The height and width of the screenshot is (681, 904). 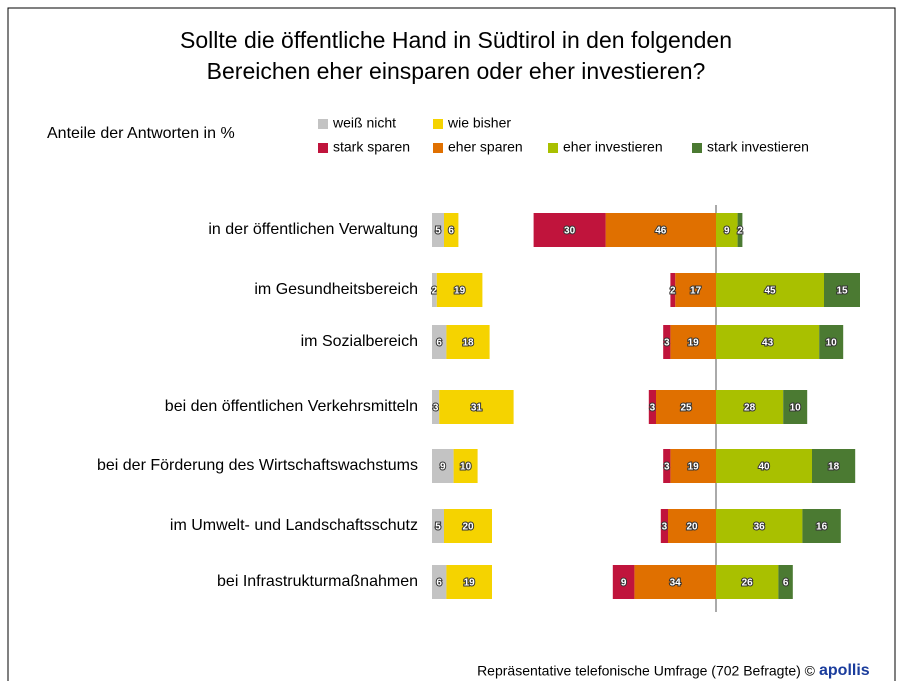 I want to click on value-label: 45, so click(x=770, y=291).